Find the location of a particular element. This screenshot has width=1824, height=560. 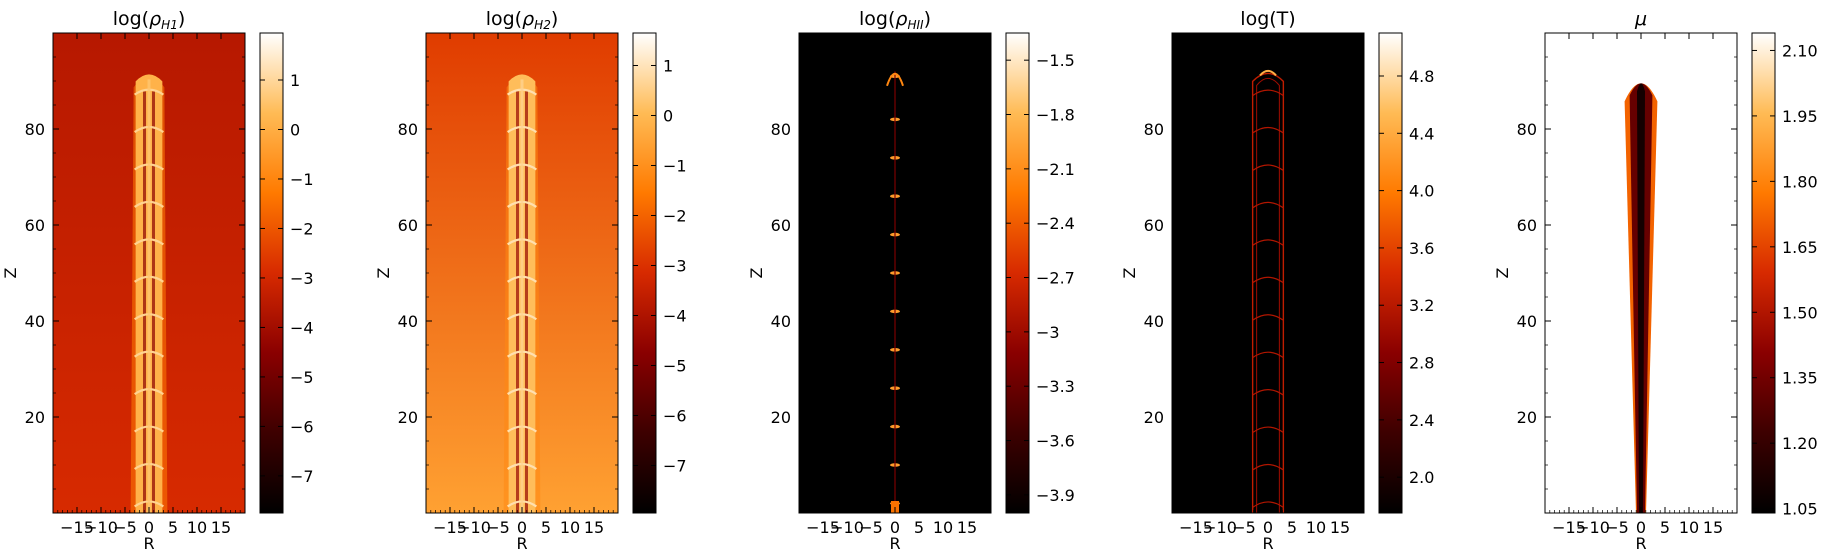

colorbar-tick-label: 2.8 is located at coordinates (1421, 363).